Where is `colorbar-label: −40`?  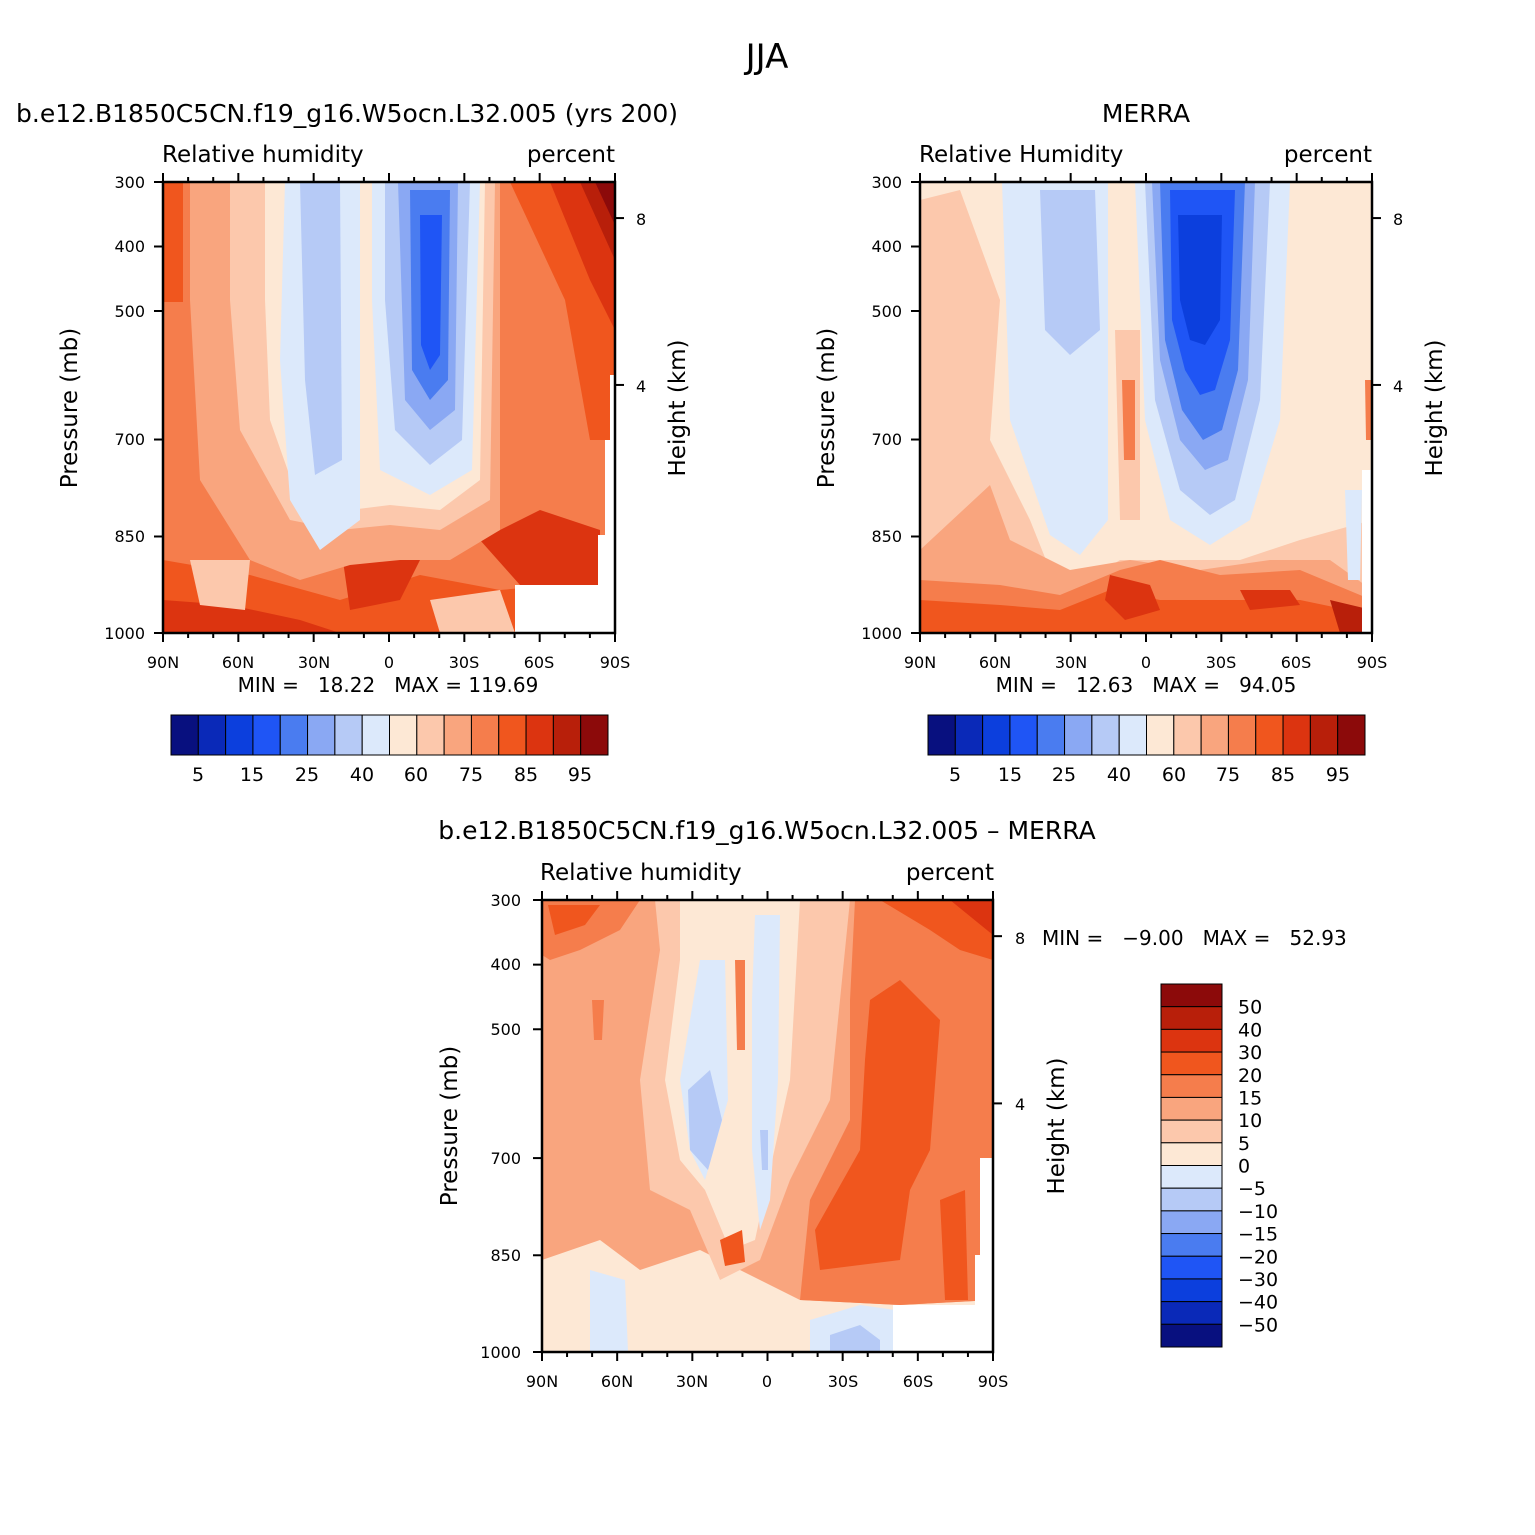
colorbar-label: −40 is located at coordinates (1258, 1303).